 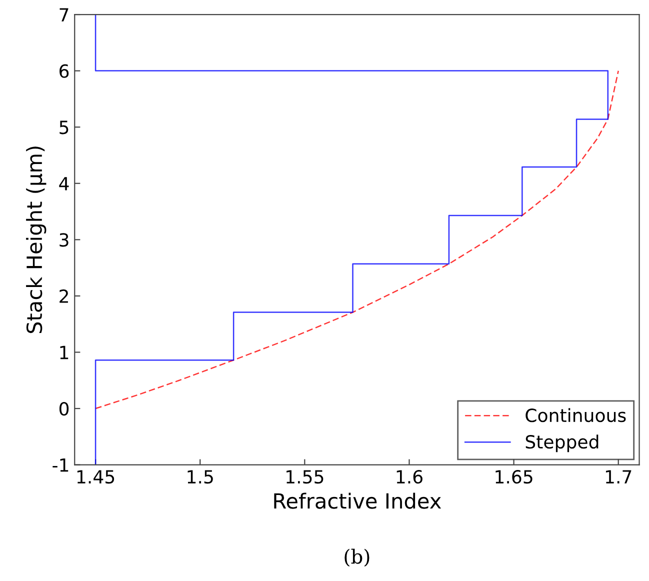 I want to click on y-tick-label: 6, so click(x=64, y=71).